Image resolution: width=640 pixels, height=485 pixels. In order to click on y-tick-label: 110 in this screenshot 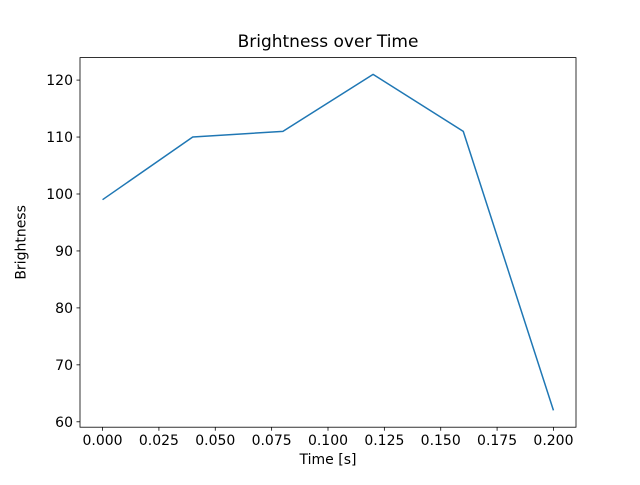, I will do `click(59, 138)`.